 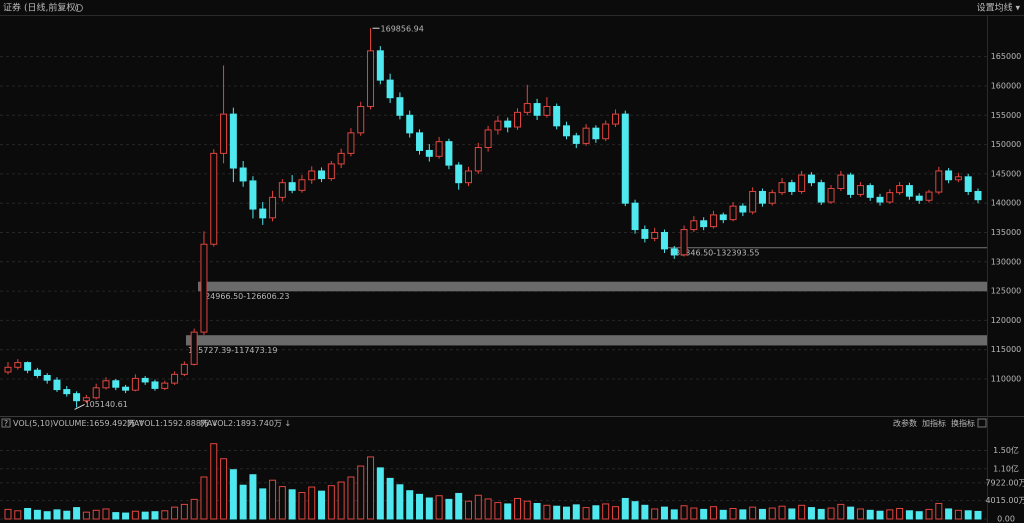 What do you see at coordinates (99, 423) in the screenshot?
I see `vol-current: VOLUME:1659.492万 ↑` at bounding box center [99, 423].